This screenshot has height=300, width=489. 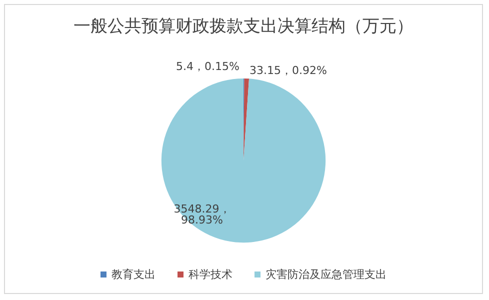 What do you see at coordinates (210, 274) in the screenshot?
I see `legend-label: 科学技术` at bounding box center [210, 274].